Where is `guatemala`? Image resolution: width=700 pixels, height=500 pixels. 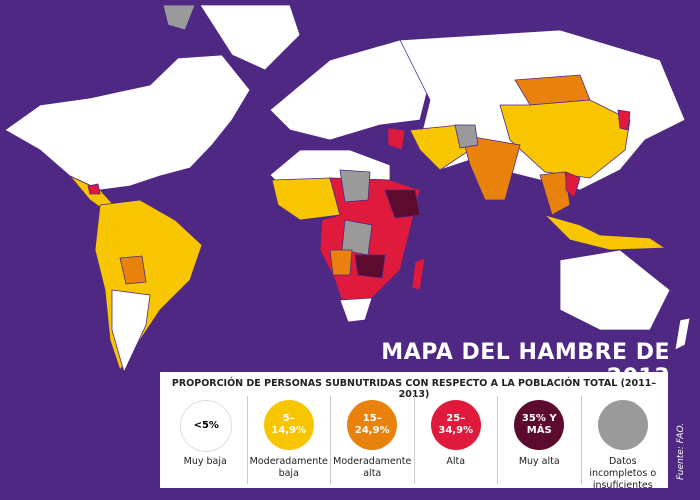
guatemala is located at coordinates (94, 189).